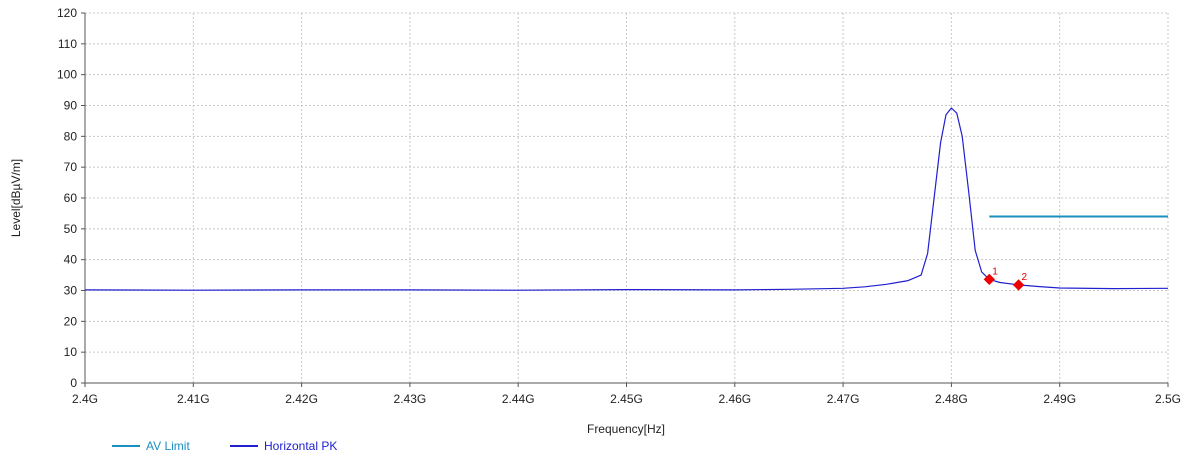 This screenshot has width=1189, height=454. I want to click on y-tick-label: 0, so click(73, 383).